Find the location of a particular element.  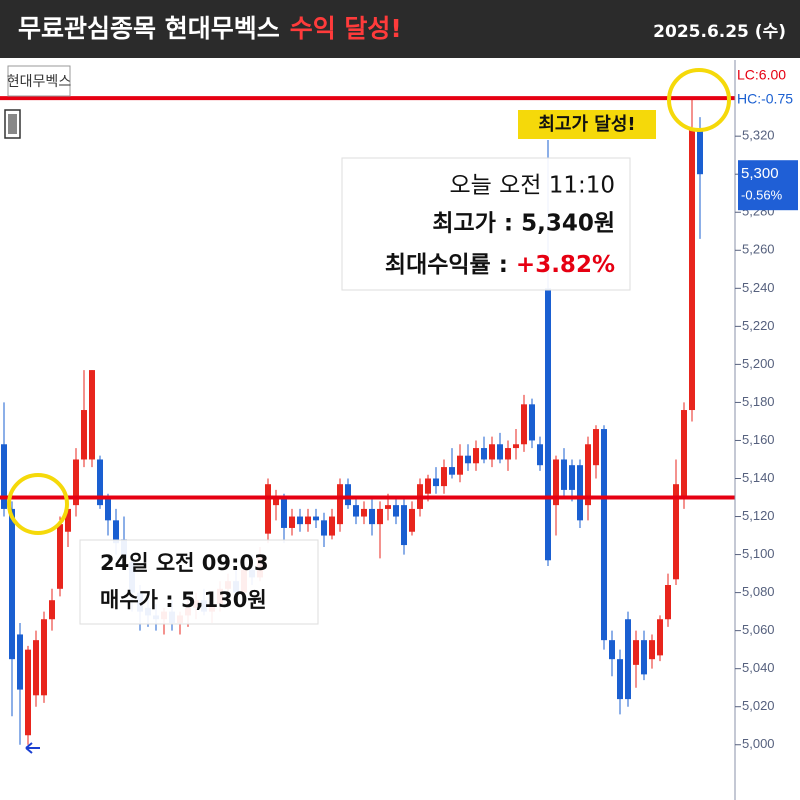

last-change: -0.56% is located at coordinates (762, 195).